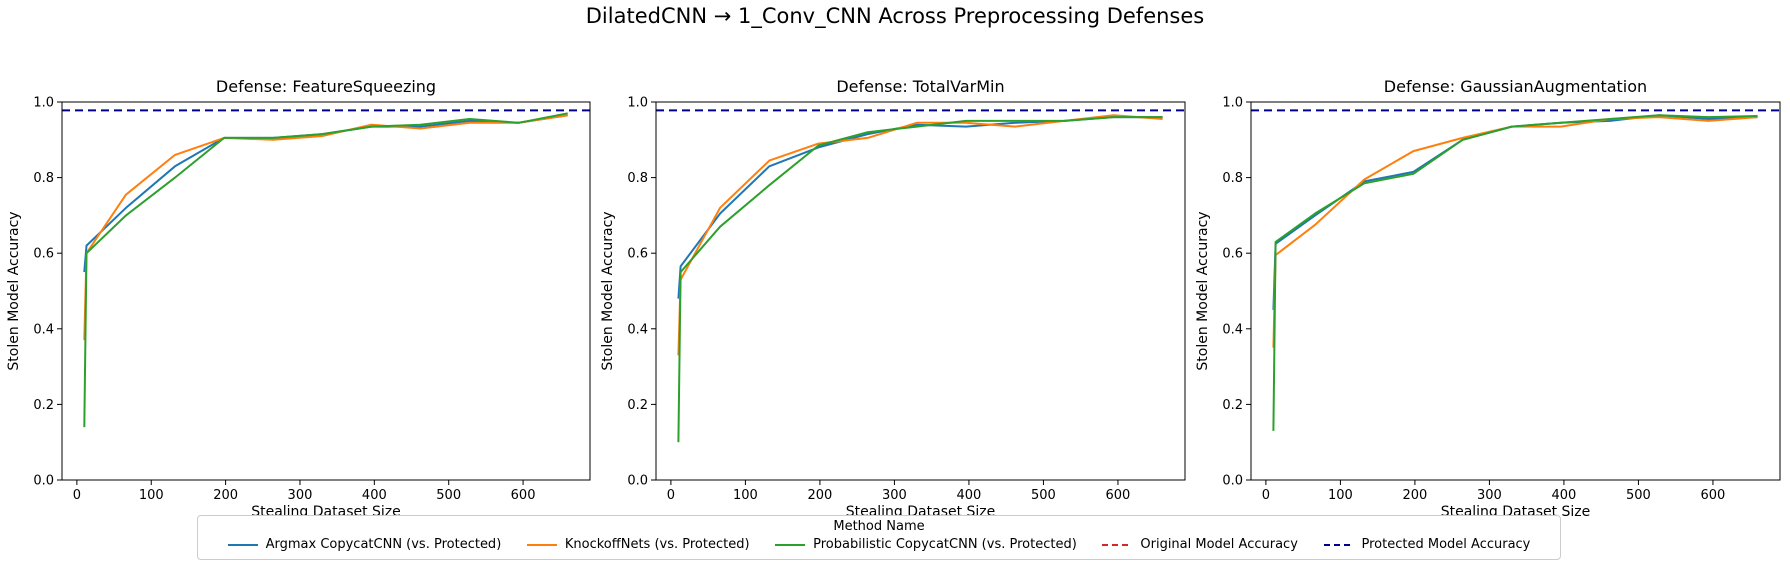  I want to click on legend-item-knockoff: KnockoffNets (vs. Protected), so click(638, 544).